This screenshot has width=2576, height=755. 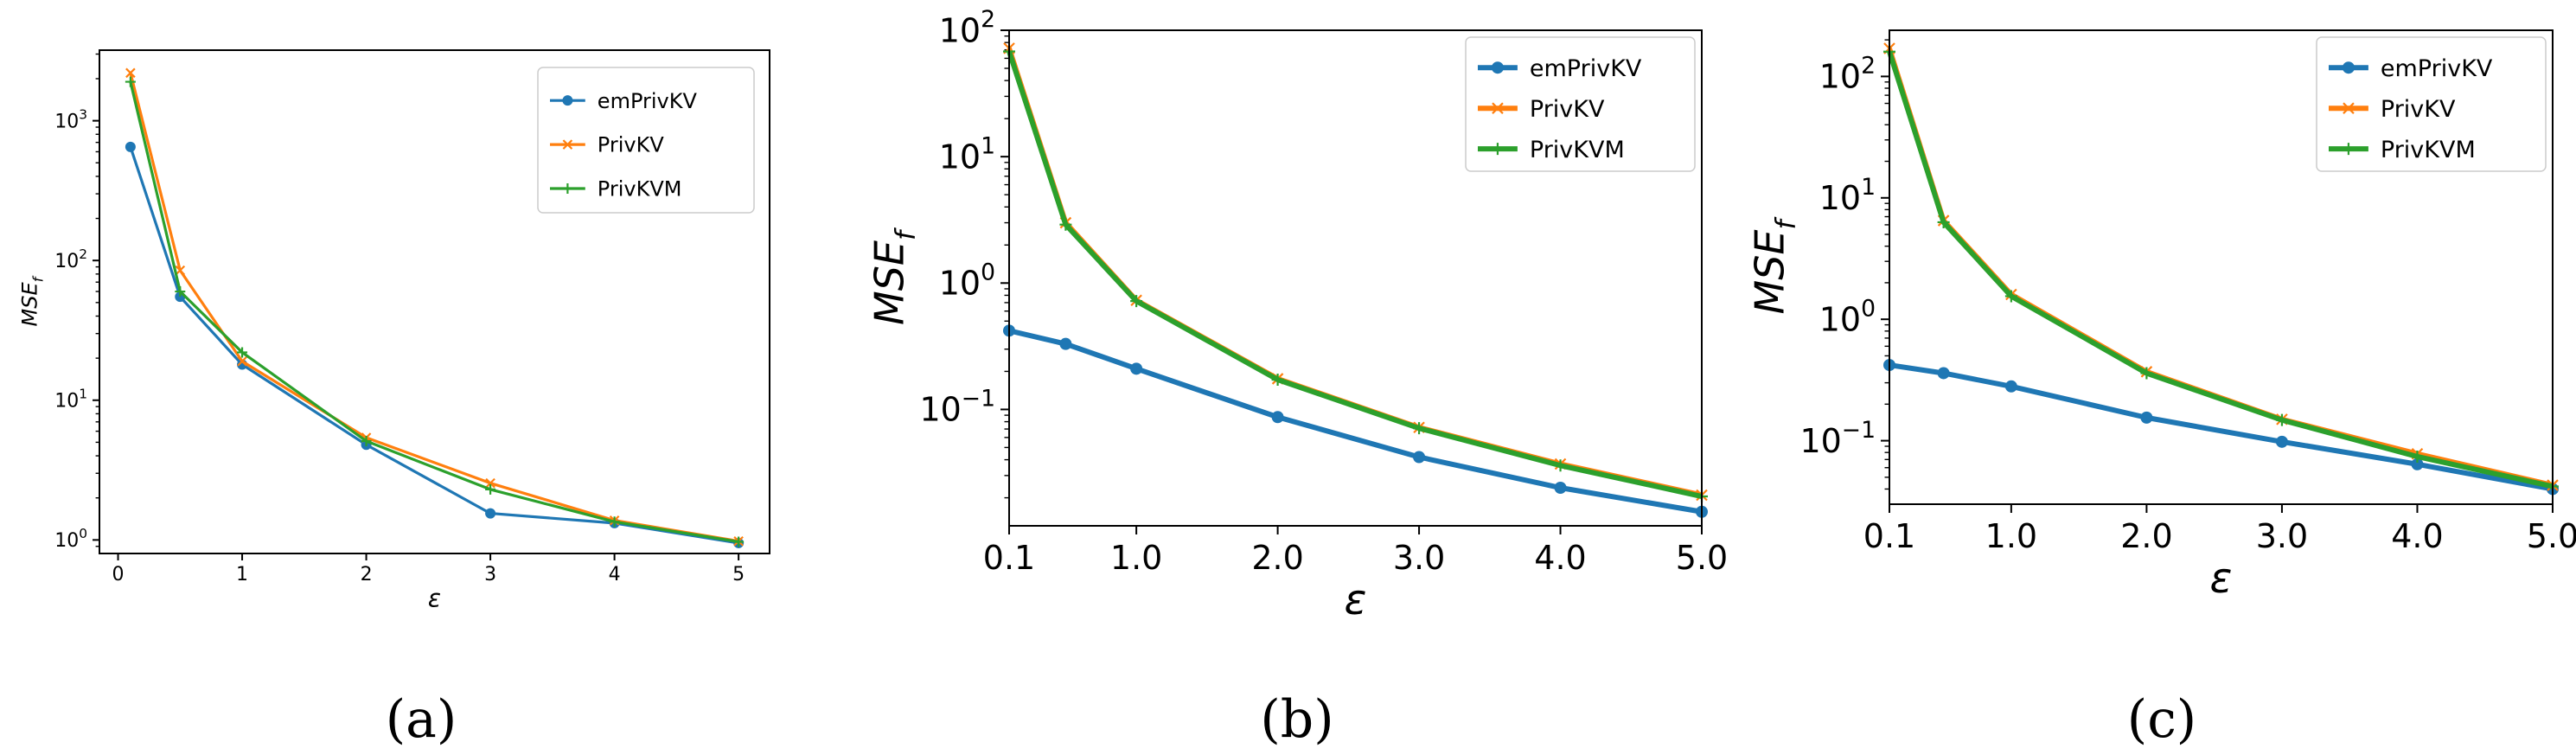 I want to click on x-tick-label: 1, so click(x=242, y=574).